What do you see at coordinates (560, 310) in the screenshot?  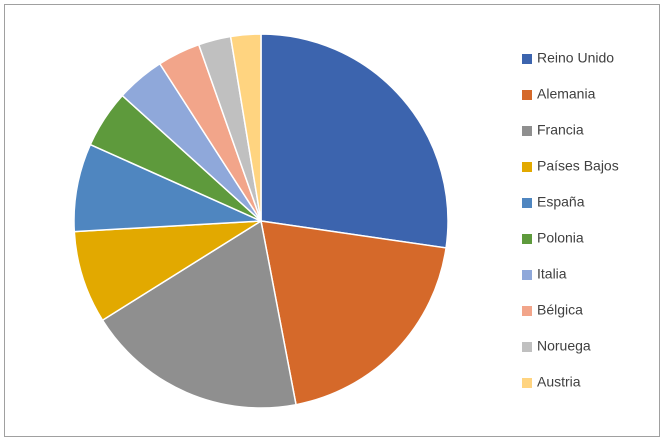 I see `legend-label: Bélgica` at bounding box center [560, 310].